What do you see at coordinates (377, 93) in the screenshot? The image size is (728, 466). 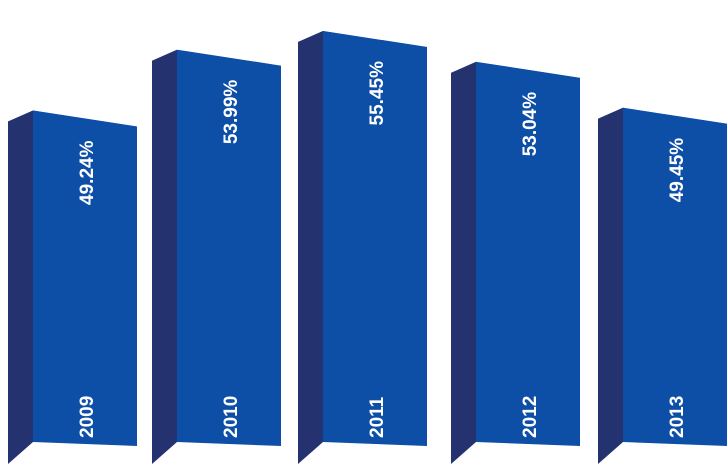 I see `bar-value-label: 55.45%` at bounding box center [377, 93].